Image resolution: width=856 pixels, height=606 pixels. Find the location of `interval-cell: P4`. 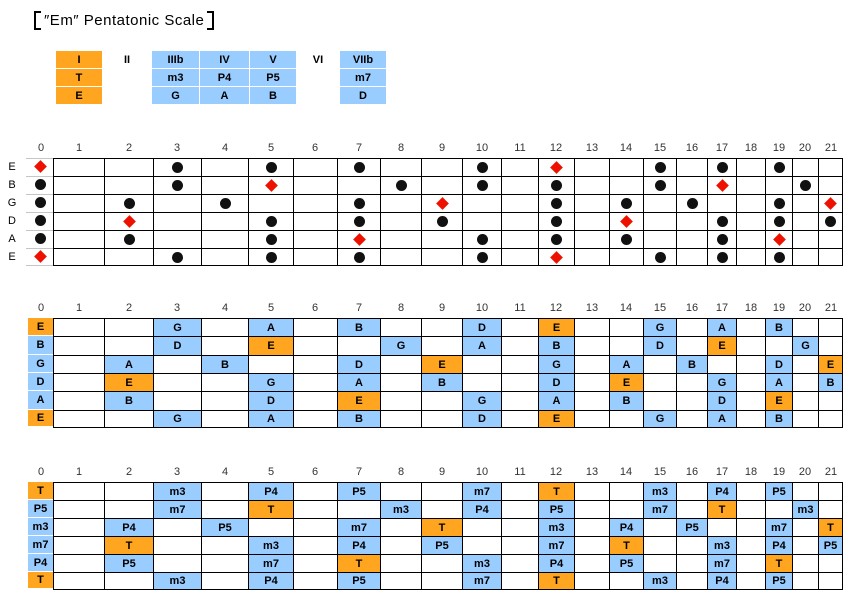

interval-cell: P4 is located at coordinates (271, 491).